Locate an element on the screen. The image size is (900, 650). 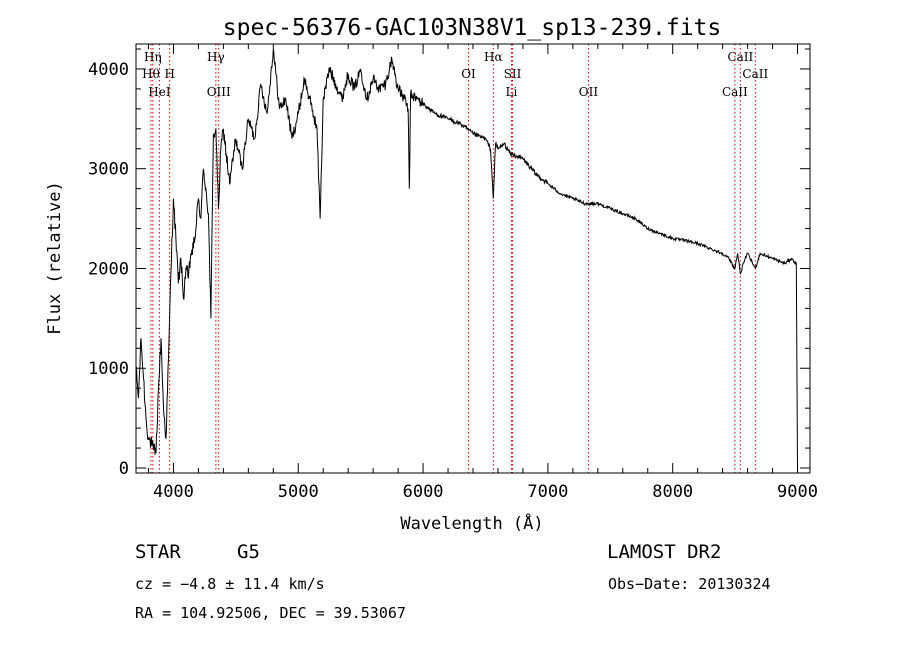
y-tick-label-2000: 2000 is located at coordinates (108, 269).